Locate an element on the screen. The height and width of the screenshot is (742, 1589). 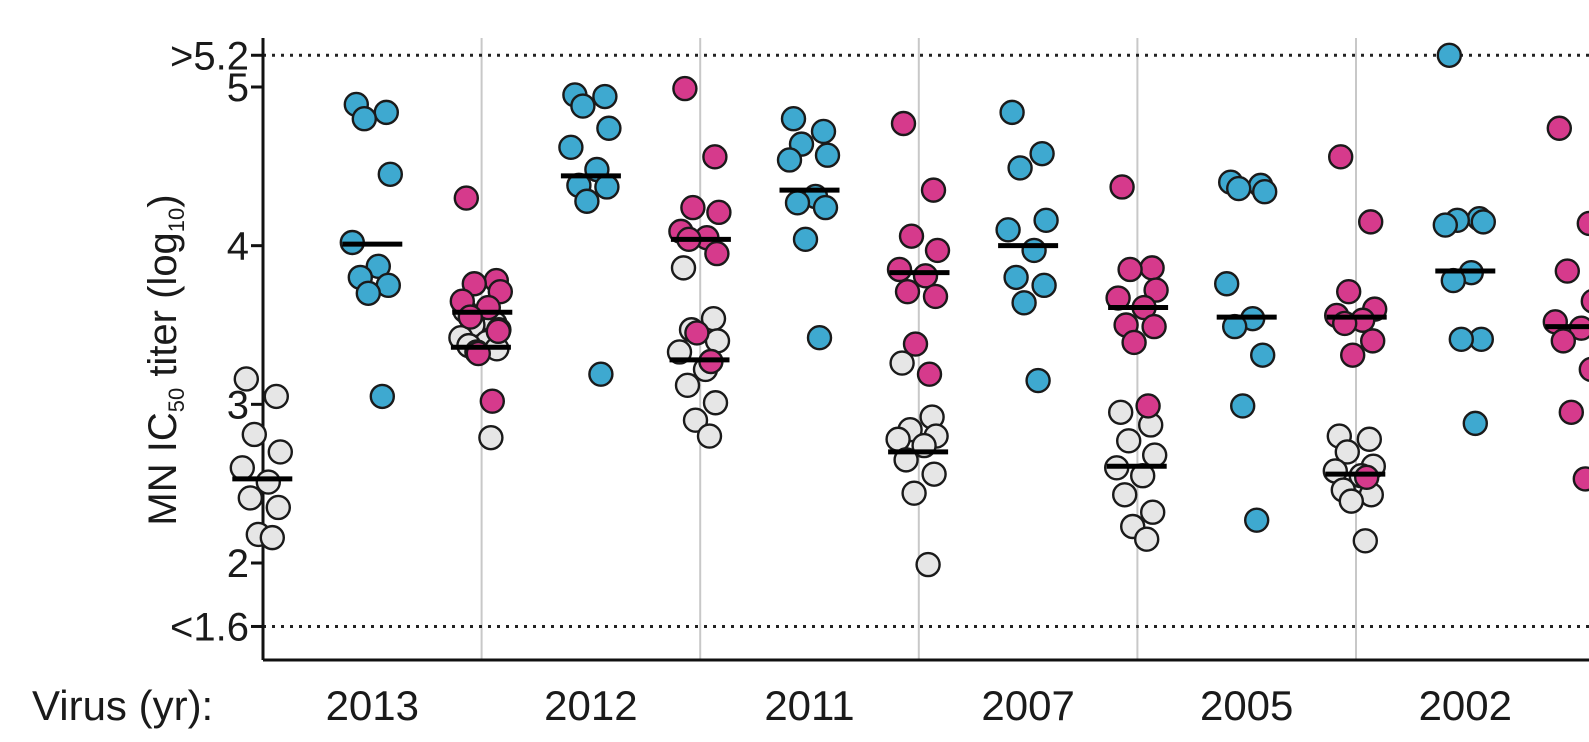
x-axis-prefix-label: Virus (yr): is located at coordinates (122, 705).